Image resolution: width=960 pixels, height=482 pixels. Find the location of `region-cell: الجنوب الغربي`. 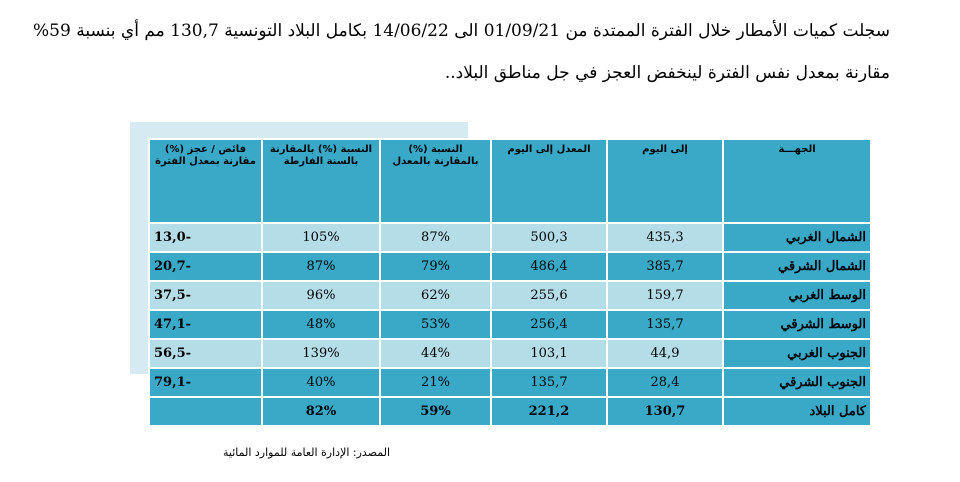

region-cell: الجنوب الغربي is located at coordinates (797, 353).